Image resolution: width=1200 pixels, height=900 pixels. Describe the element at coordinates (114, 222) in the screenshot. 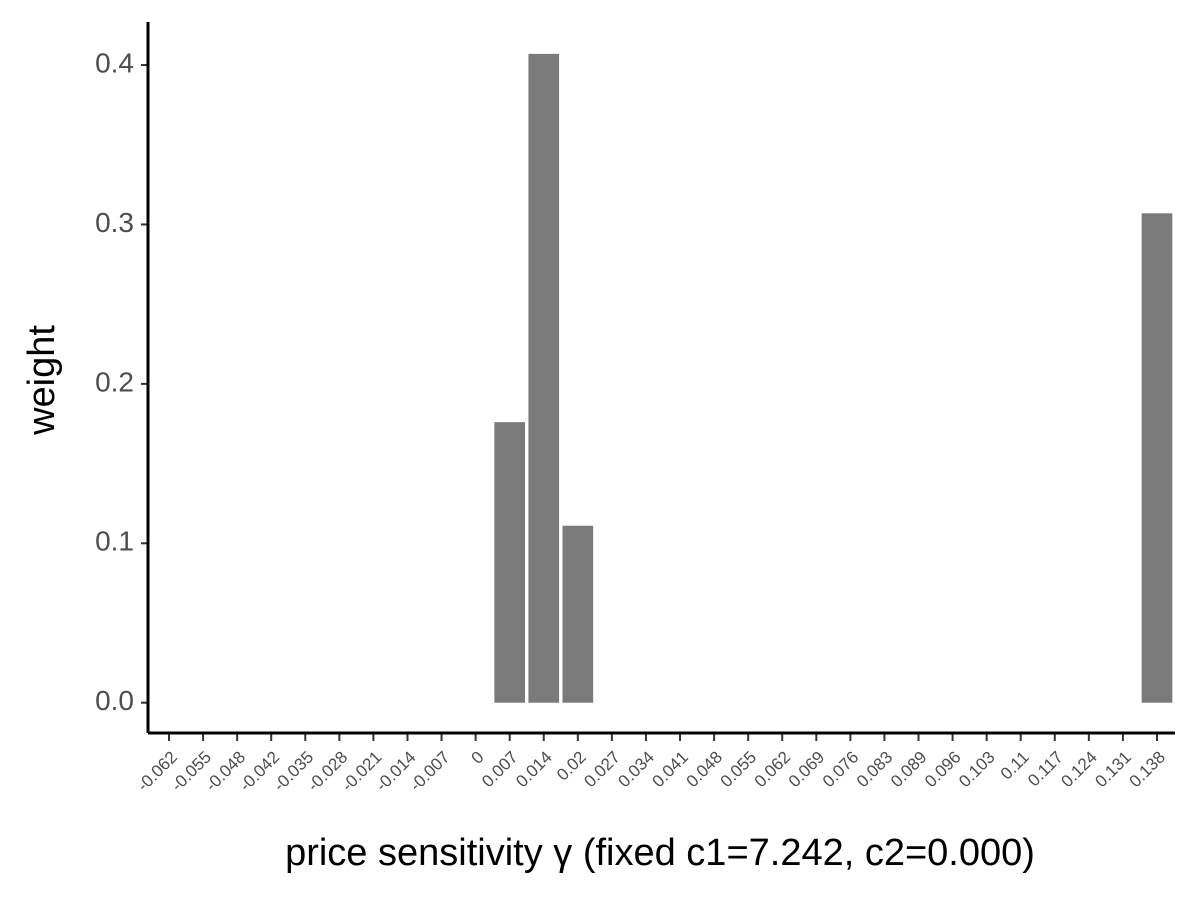

I see `y-tick-label: 0.3` at that location.